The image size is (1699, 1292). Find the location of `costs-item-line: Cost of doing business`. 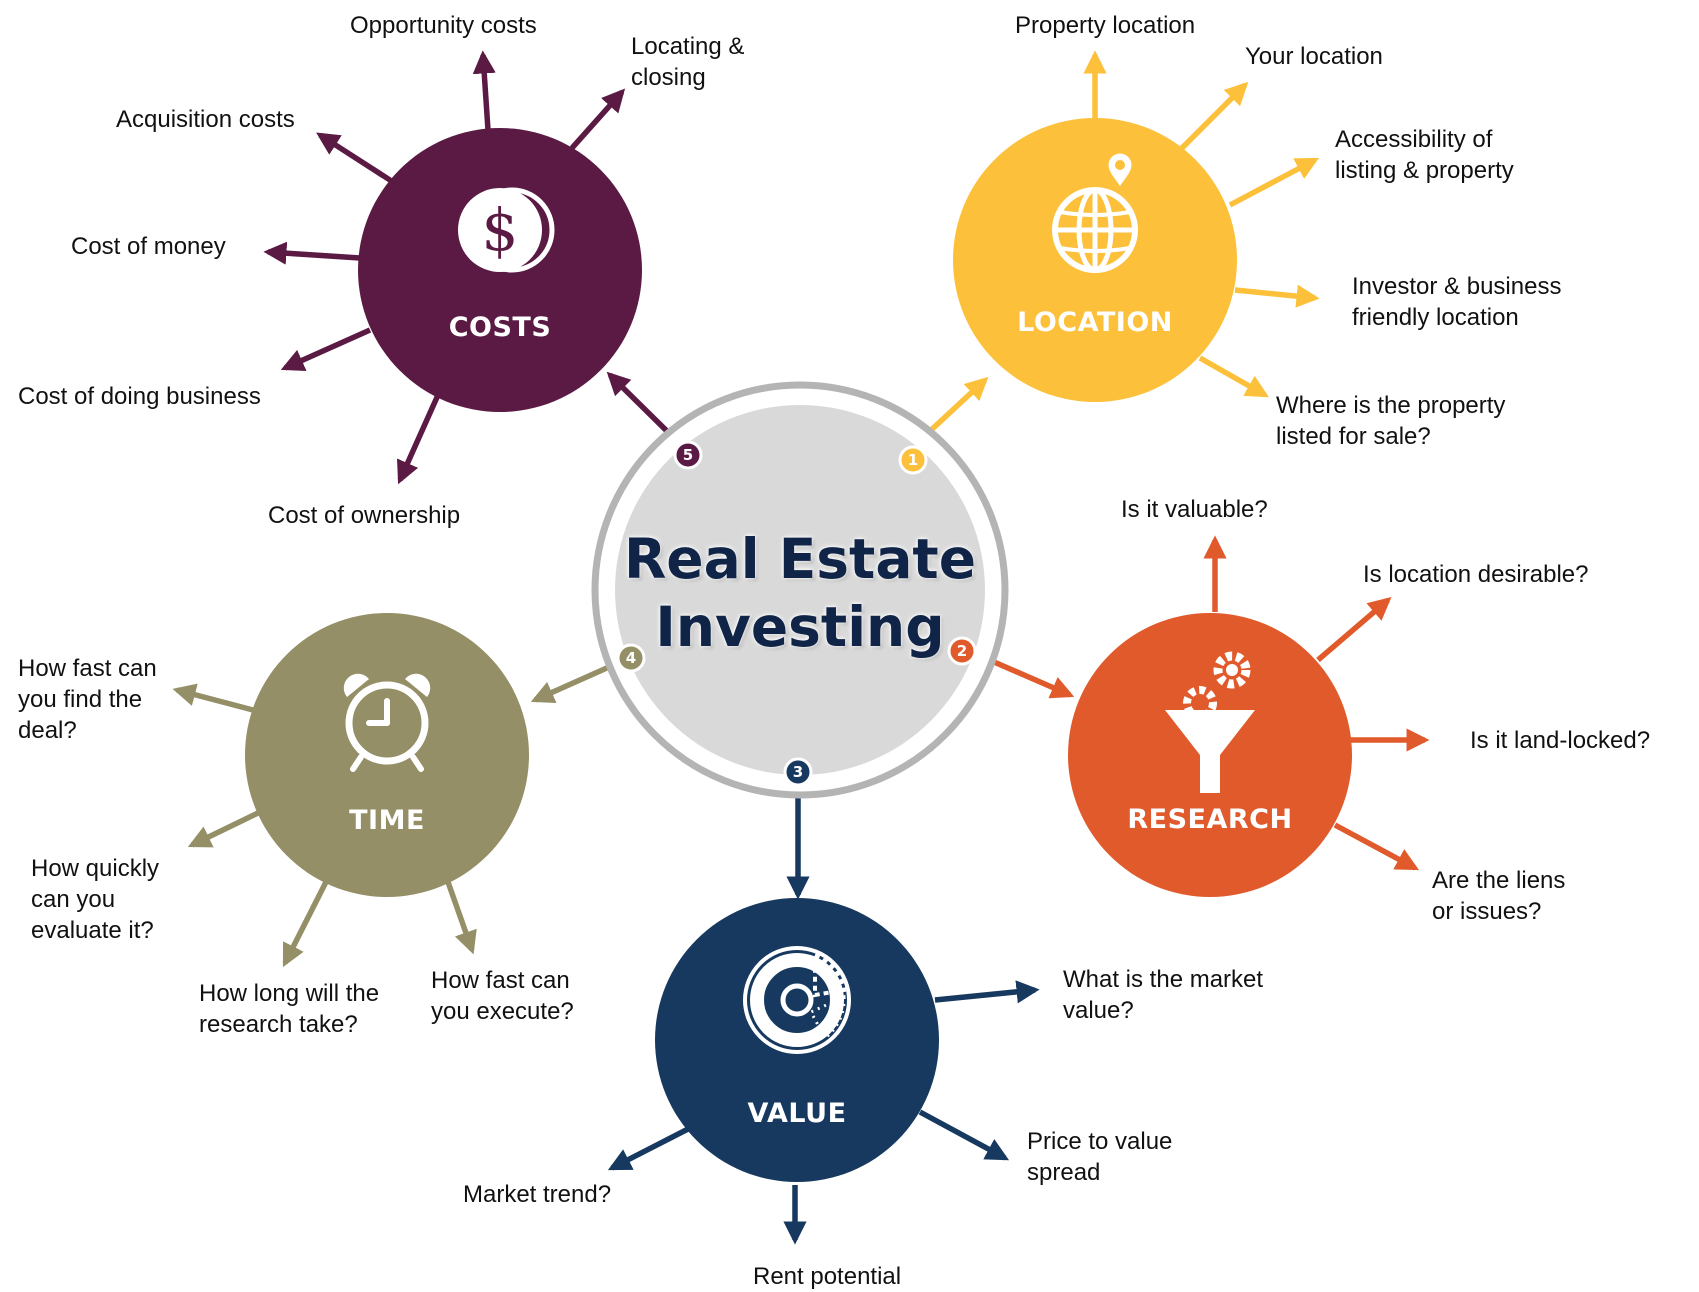

costs-item-line: Cost of doing business is located at coordinates (139, 396).